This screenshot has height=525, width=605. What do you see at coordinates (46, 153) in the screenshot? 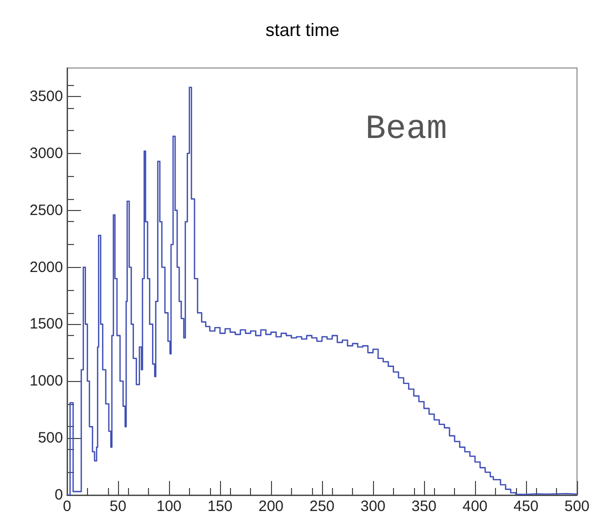
I see `y-tick-label: 3000` at bounding box center [46, 153].